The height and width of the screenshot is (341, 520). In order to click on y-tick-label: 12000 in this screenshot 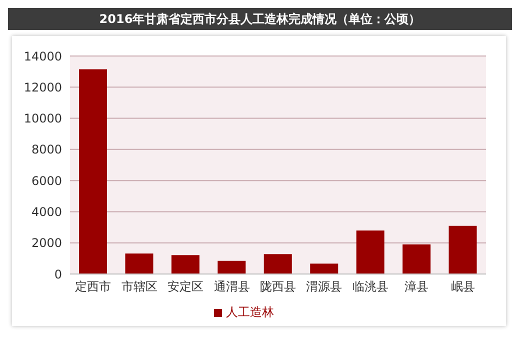, I will do `click(43, 87)`.